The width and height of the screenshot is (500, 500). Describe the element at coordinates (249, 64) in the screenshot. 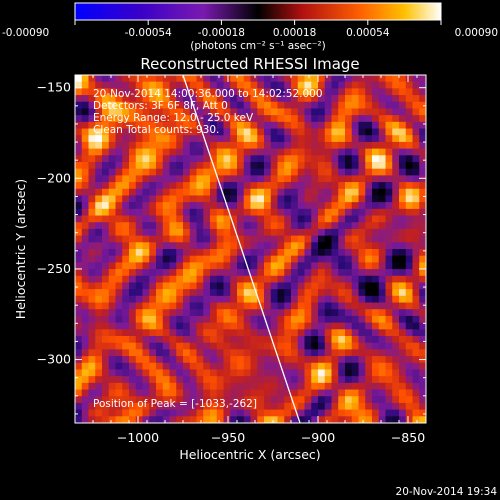

I see `plot-title: Reconstructed RHESSI Image` at that location.